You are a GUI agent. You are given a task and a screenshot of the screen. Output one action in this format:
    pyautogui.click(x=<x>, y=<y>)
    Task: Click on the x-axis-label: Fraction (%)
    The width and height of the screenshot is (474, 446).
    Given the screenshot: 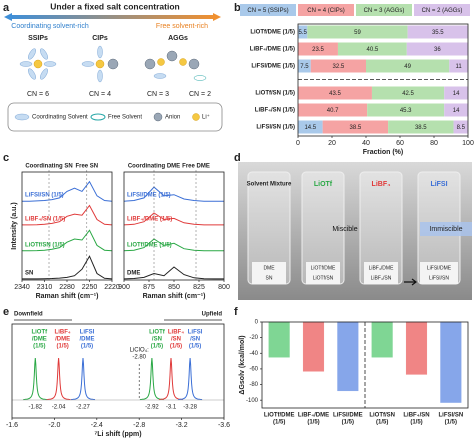 What is the action you would take?
    pyautogui.click(x=383, y=152)
    